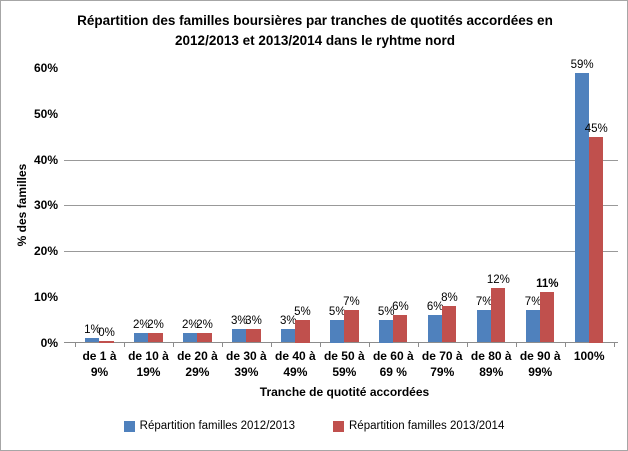 The height and width of the screenshot is (451, 628). Describe the element at coordinates (484, 326) in the screenshot. I see `bar-series1-group9` at that location.